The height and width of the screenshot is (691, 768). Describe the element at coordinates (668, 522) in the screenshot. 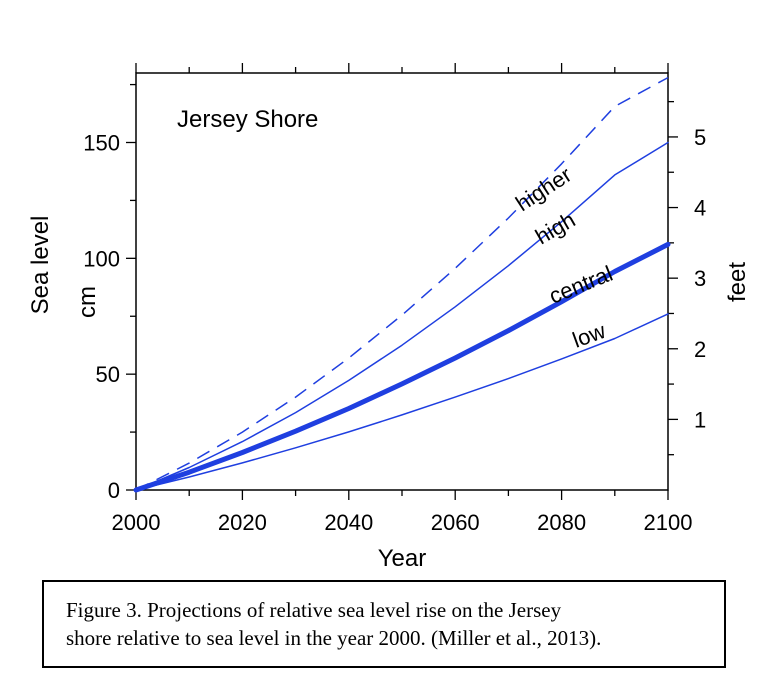

I see `x-tick-label: 2100` at that location.